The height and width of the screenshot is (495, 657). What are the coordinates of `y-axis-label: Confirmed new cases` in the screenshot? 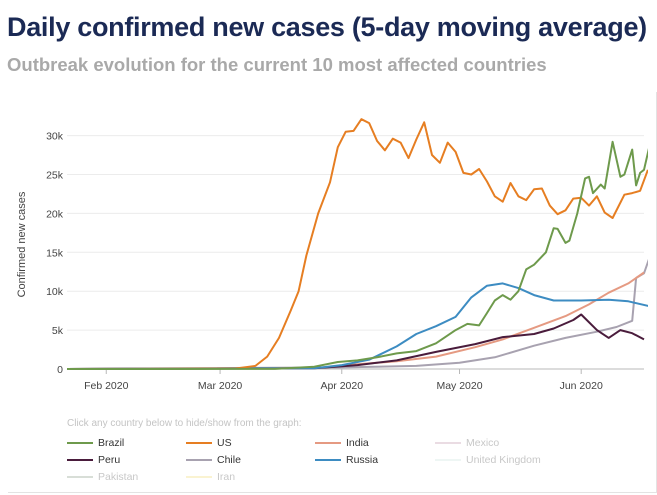 It's located at (22, 244).